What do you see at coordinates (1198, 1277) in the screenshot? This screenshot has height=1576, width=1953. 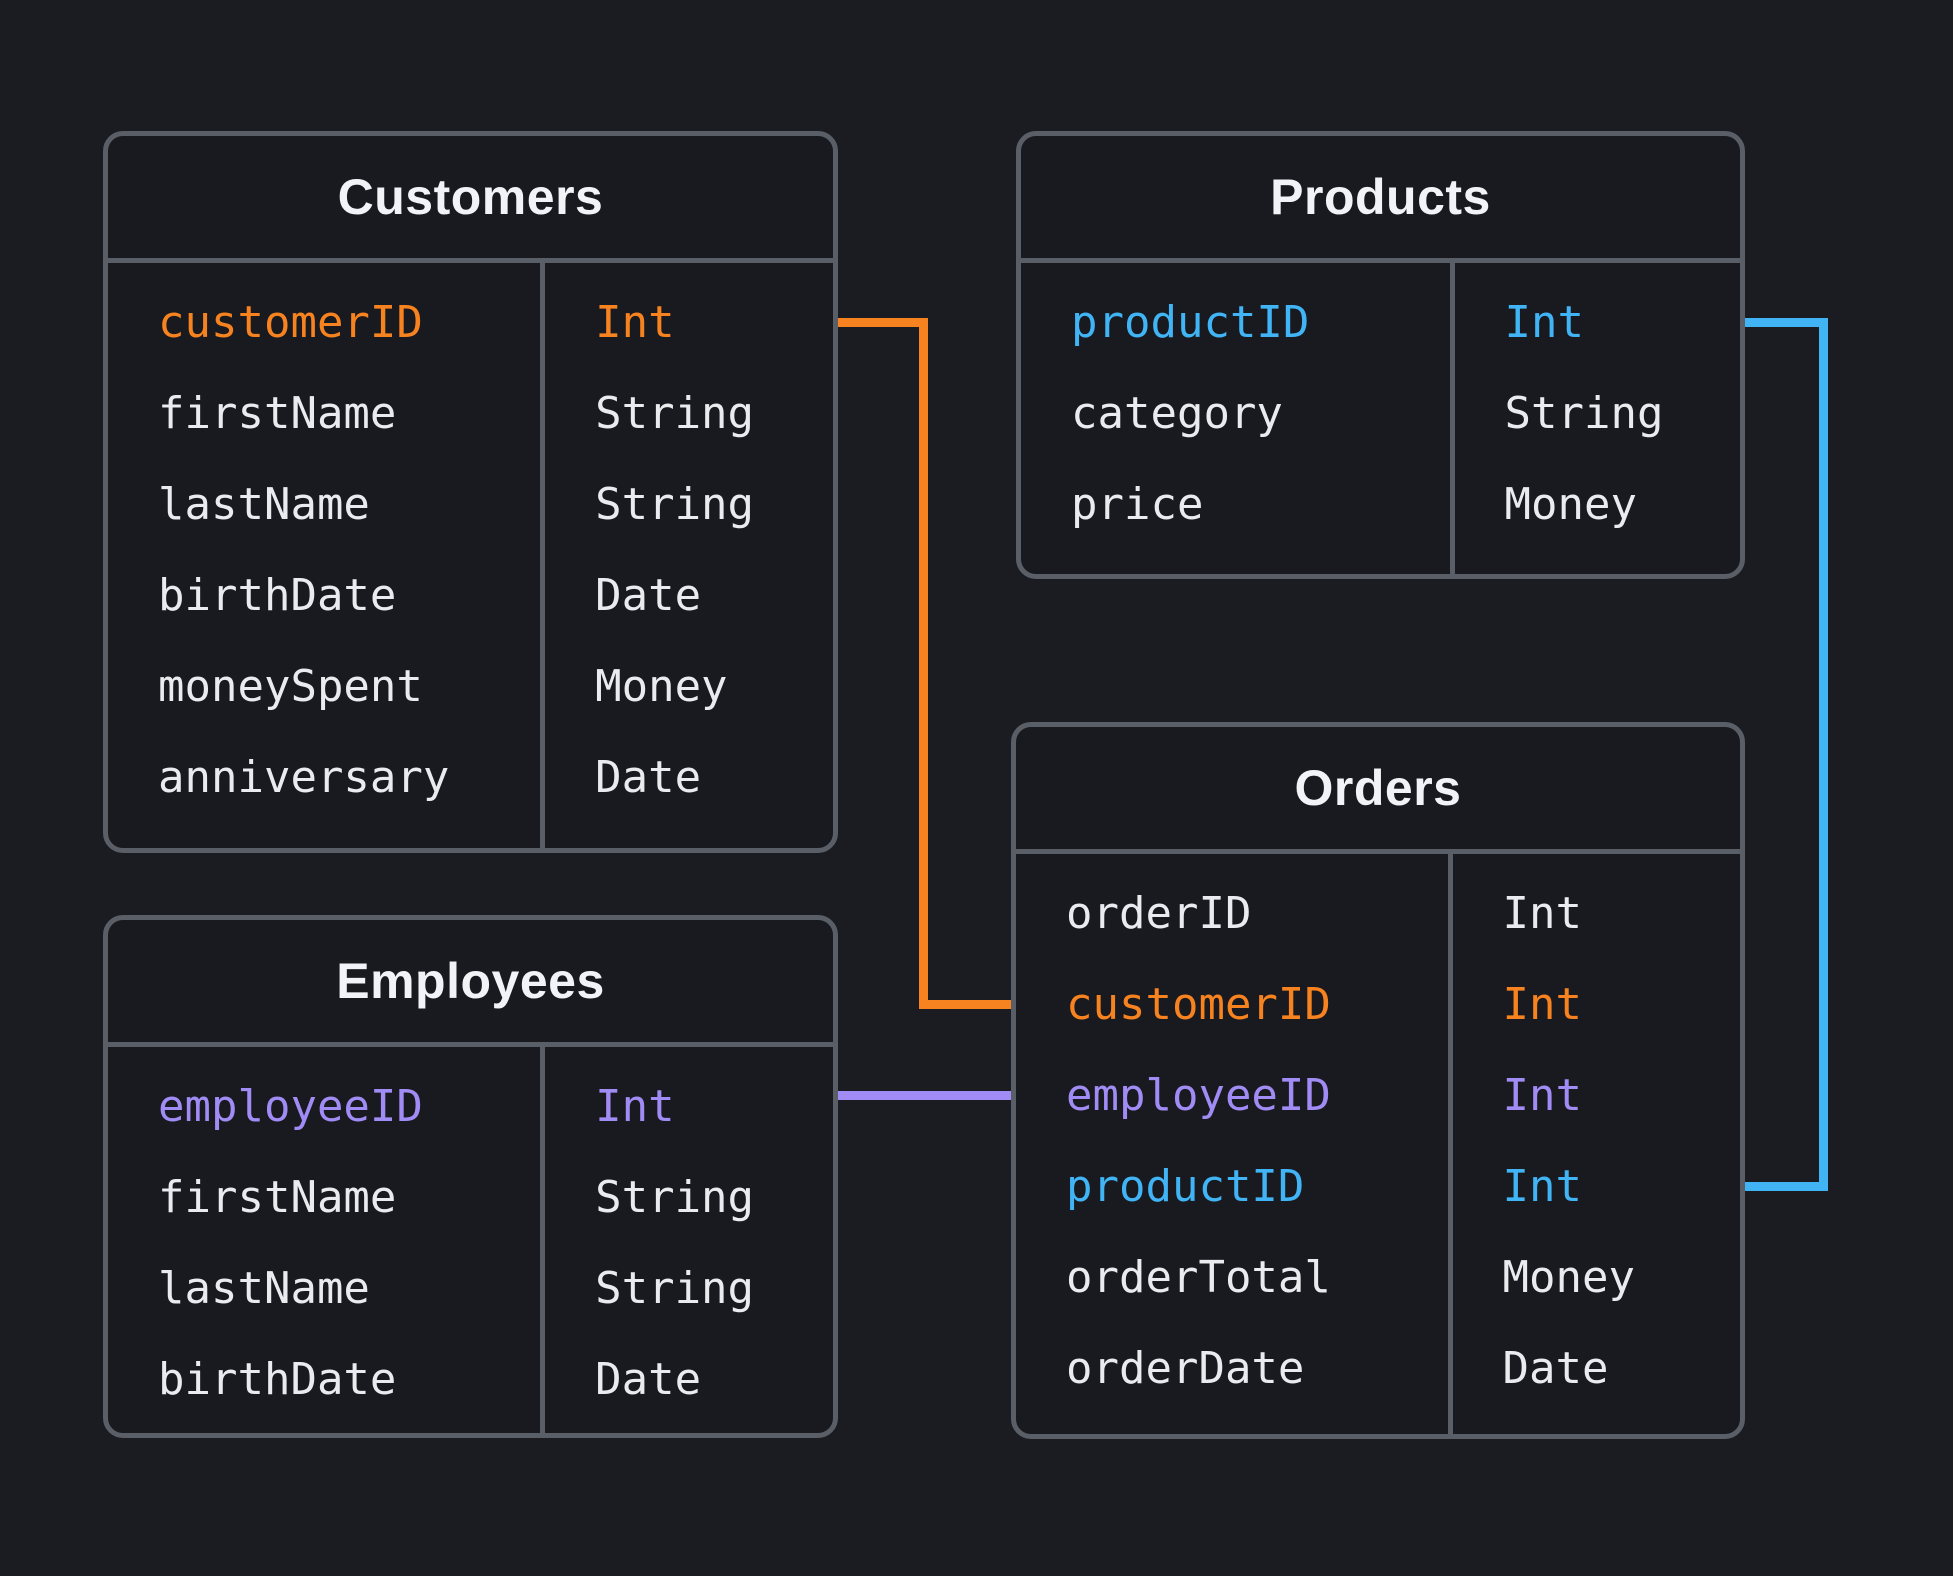 I see `field-name-orderTotal: orderTotal` at bounding box center [1198, 1277].